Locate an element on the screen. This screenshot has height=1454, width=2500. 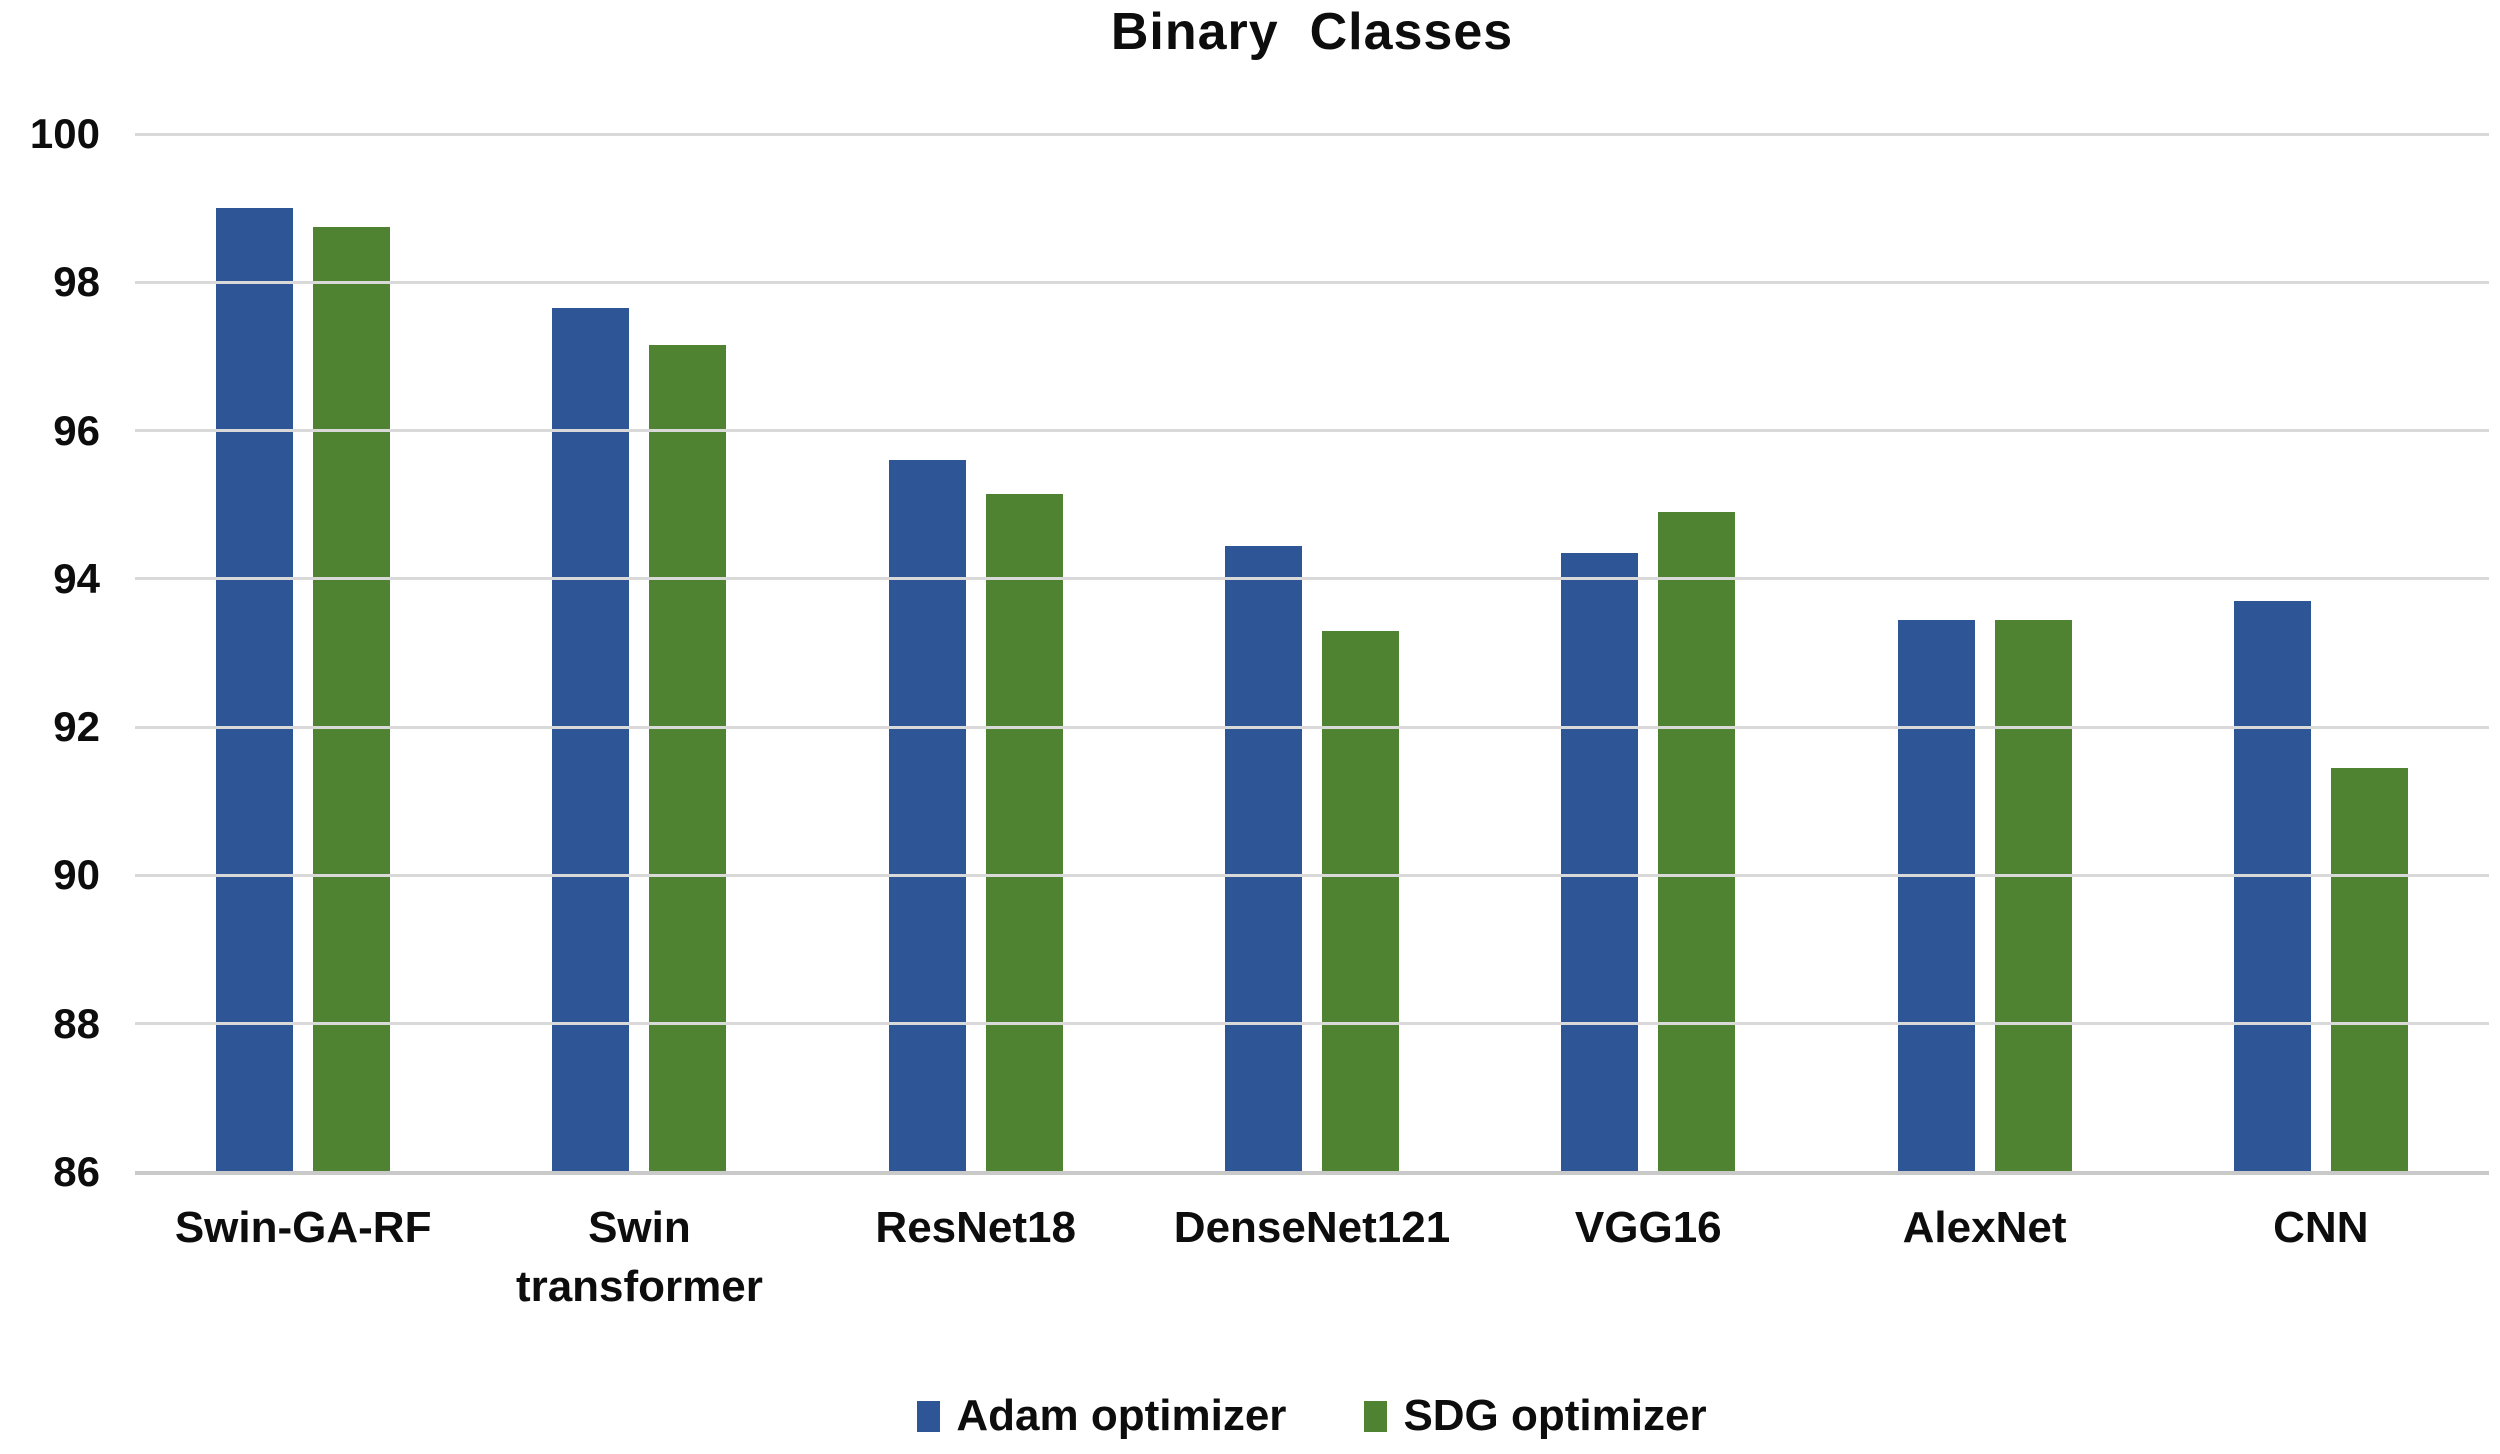
legend: Adam optimizer SDG optimizer is located at coordinates (1312, 1416).